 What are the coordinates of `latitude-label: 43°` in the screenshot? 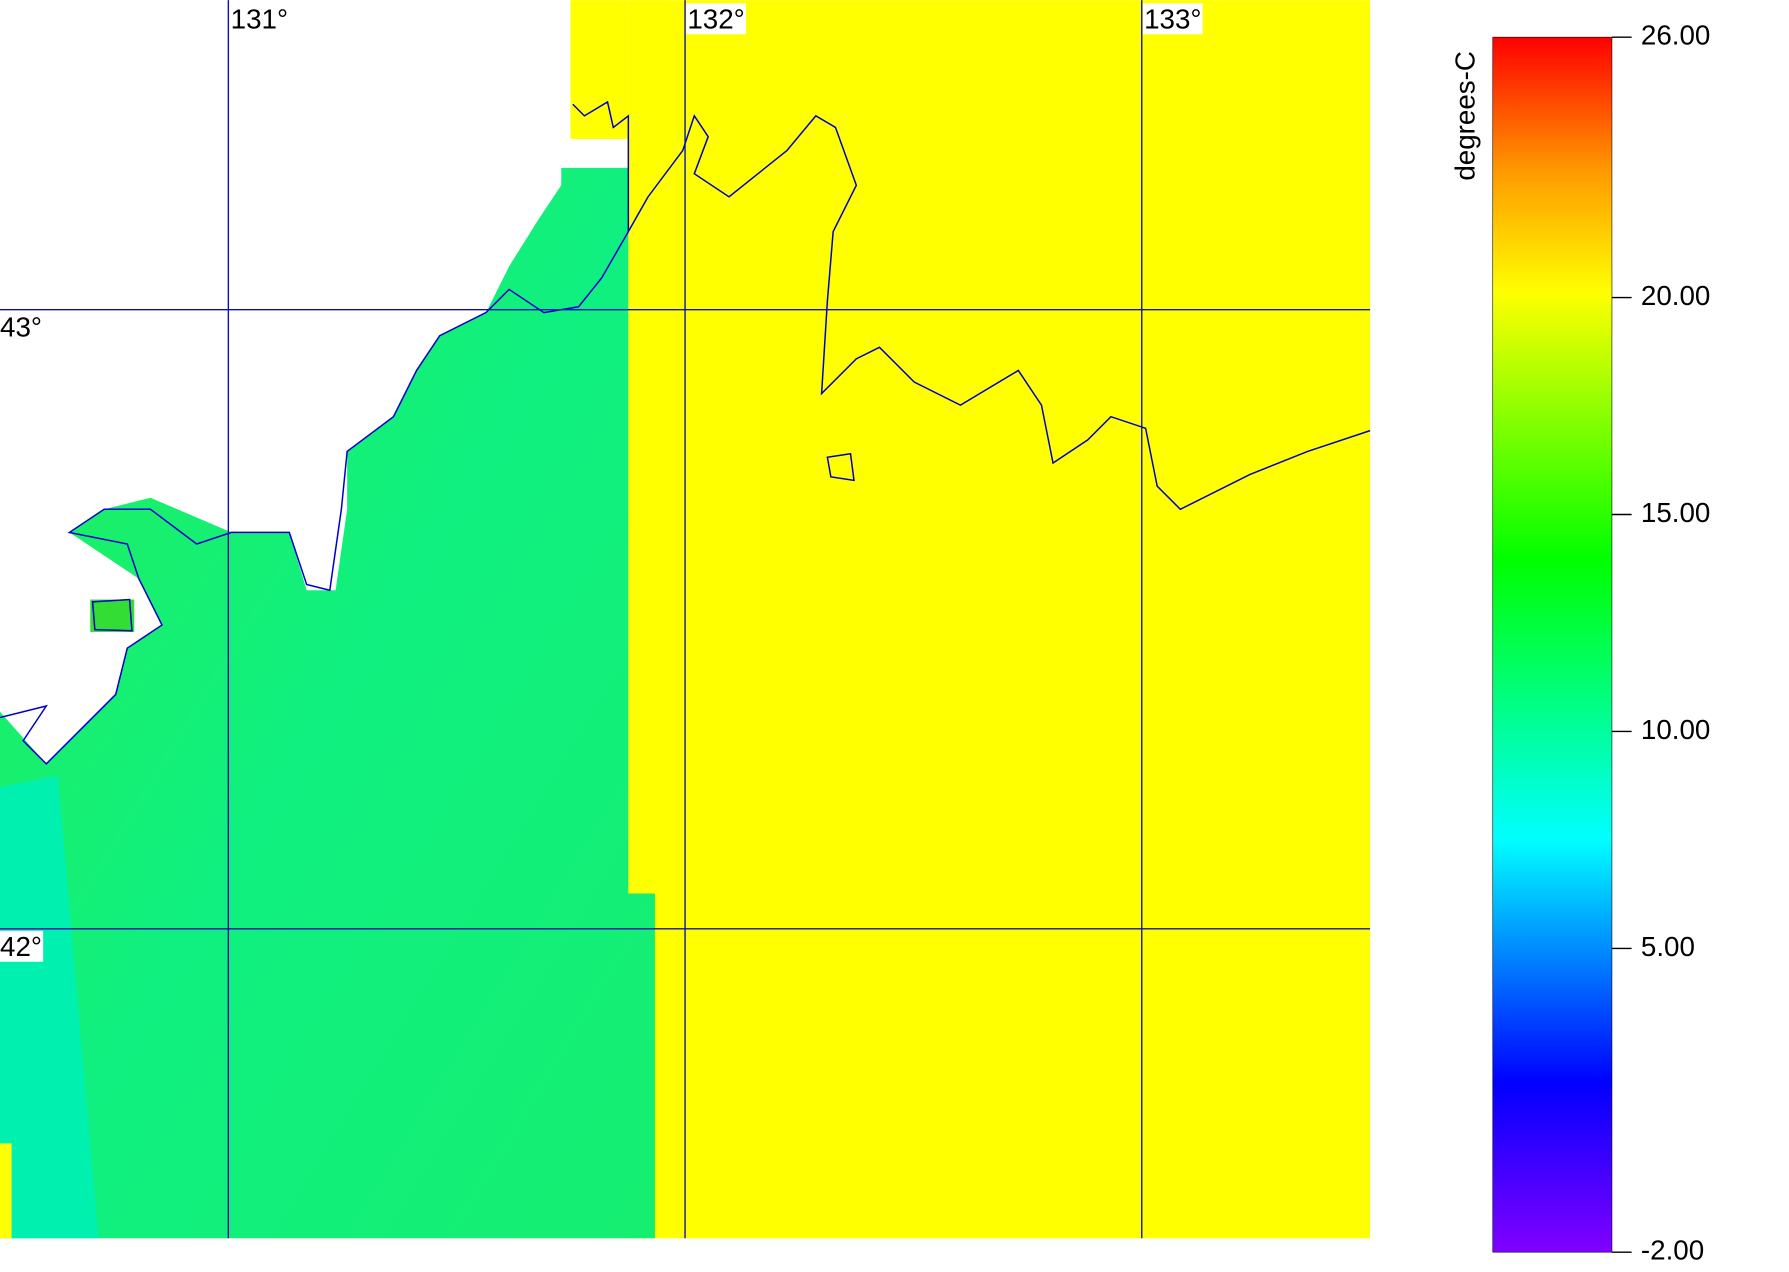 It's located at (21, 327).